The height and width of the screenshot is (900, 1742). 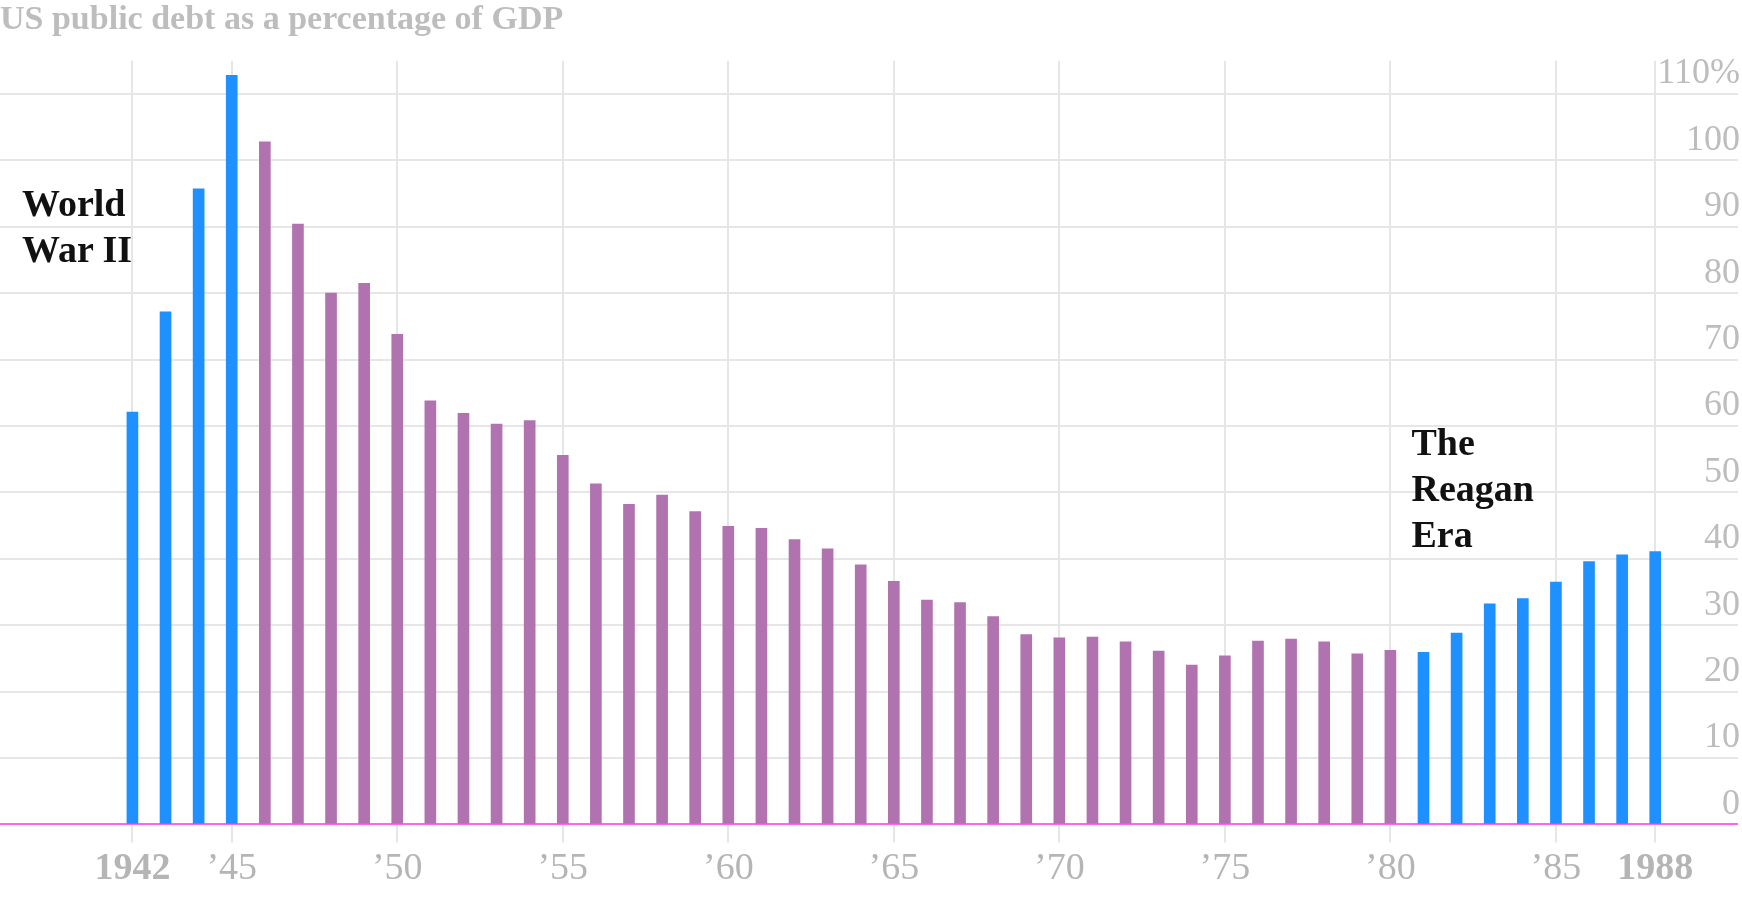 I want to click on x-tick-label: ’55, so click(x=563, y=866).